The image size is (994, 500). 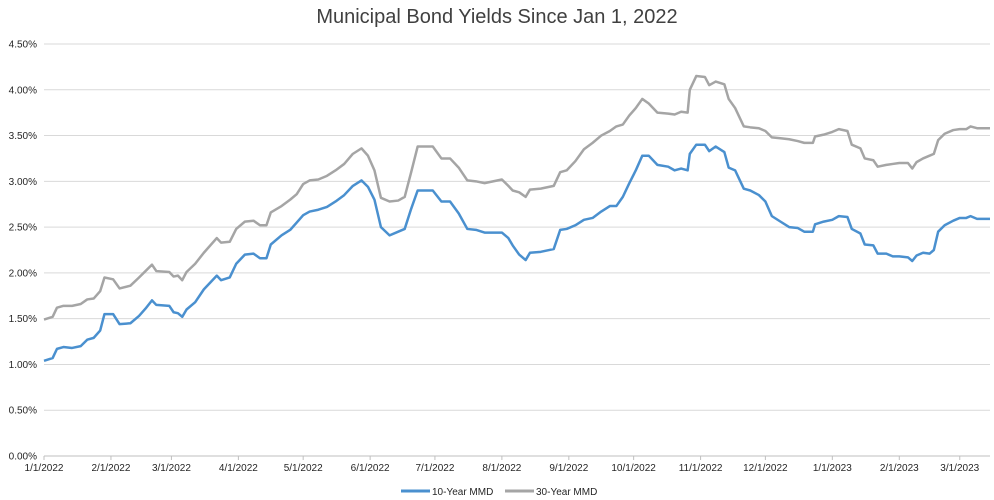 I want to click on y-tick-label: 3.00%, so click(x=23, y=182).